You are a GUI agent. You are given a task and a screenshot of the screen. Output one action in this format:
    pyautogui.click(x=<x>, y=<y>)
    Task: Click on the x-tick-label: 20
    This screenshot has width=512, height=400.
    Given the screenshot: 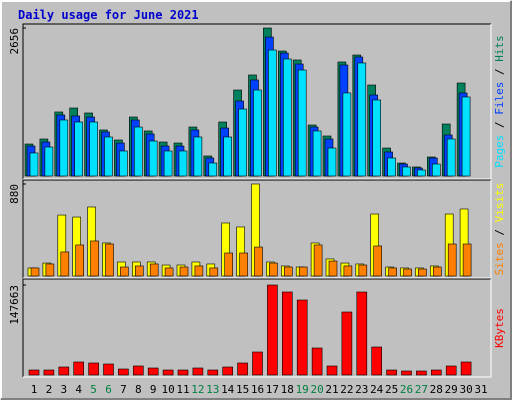 What is the action you would take?
    pyautogui.click(x=316, y=389)
    